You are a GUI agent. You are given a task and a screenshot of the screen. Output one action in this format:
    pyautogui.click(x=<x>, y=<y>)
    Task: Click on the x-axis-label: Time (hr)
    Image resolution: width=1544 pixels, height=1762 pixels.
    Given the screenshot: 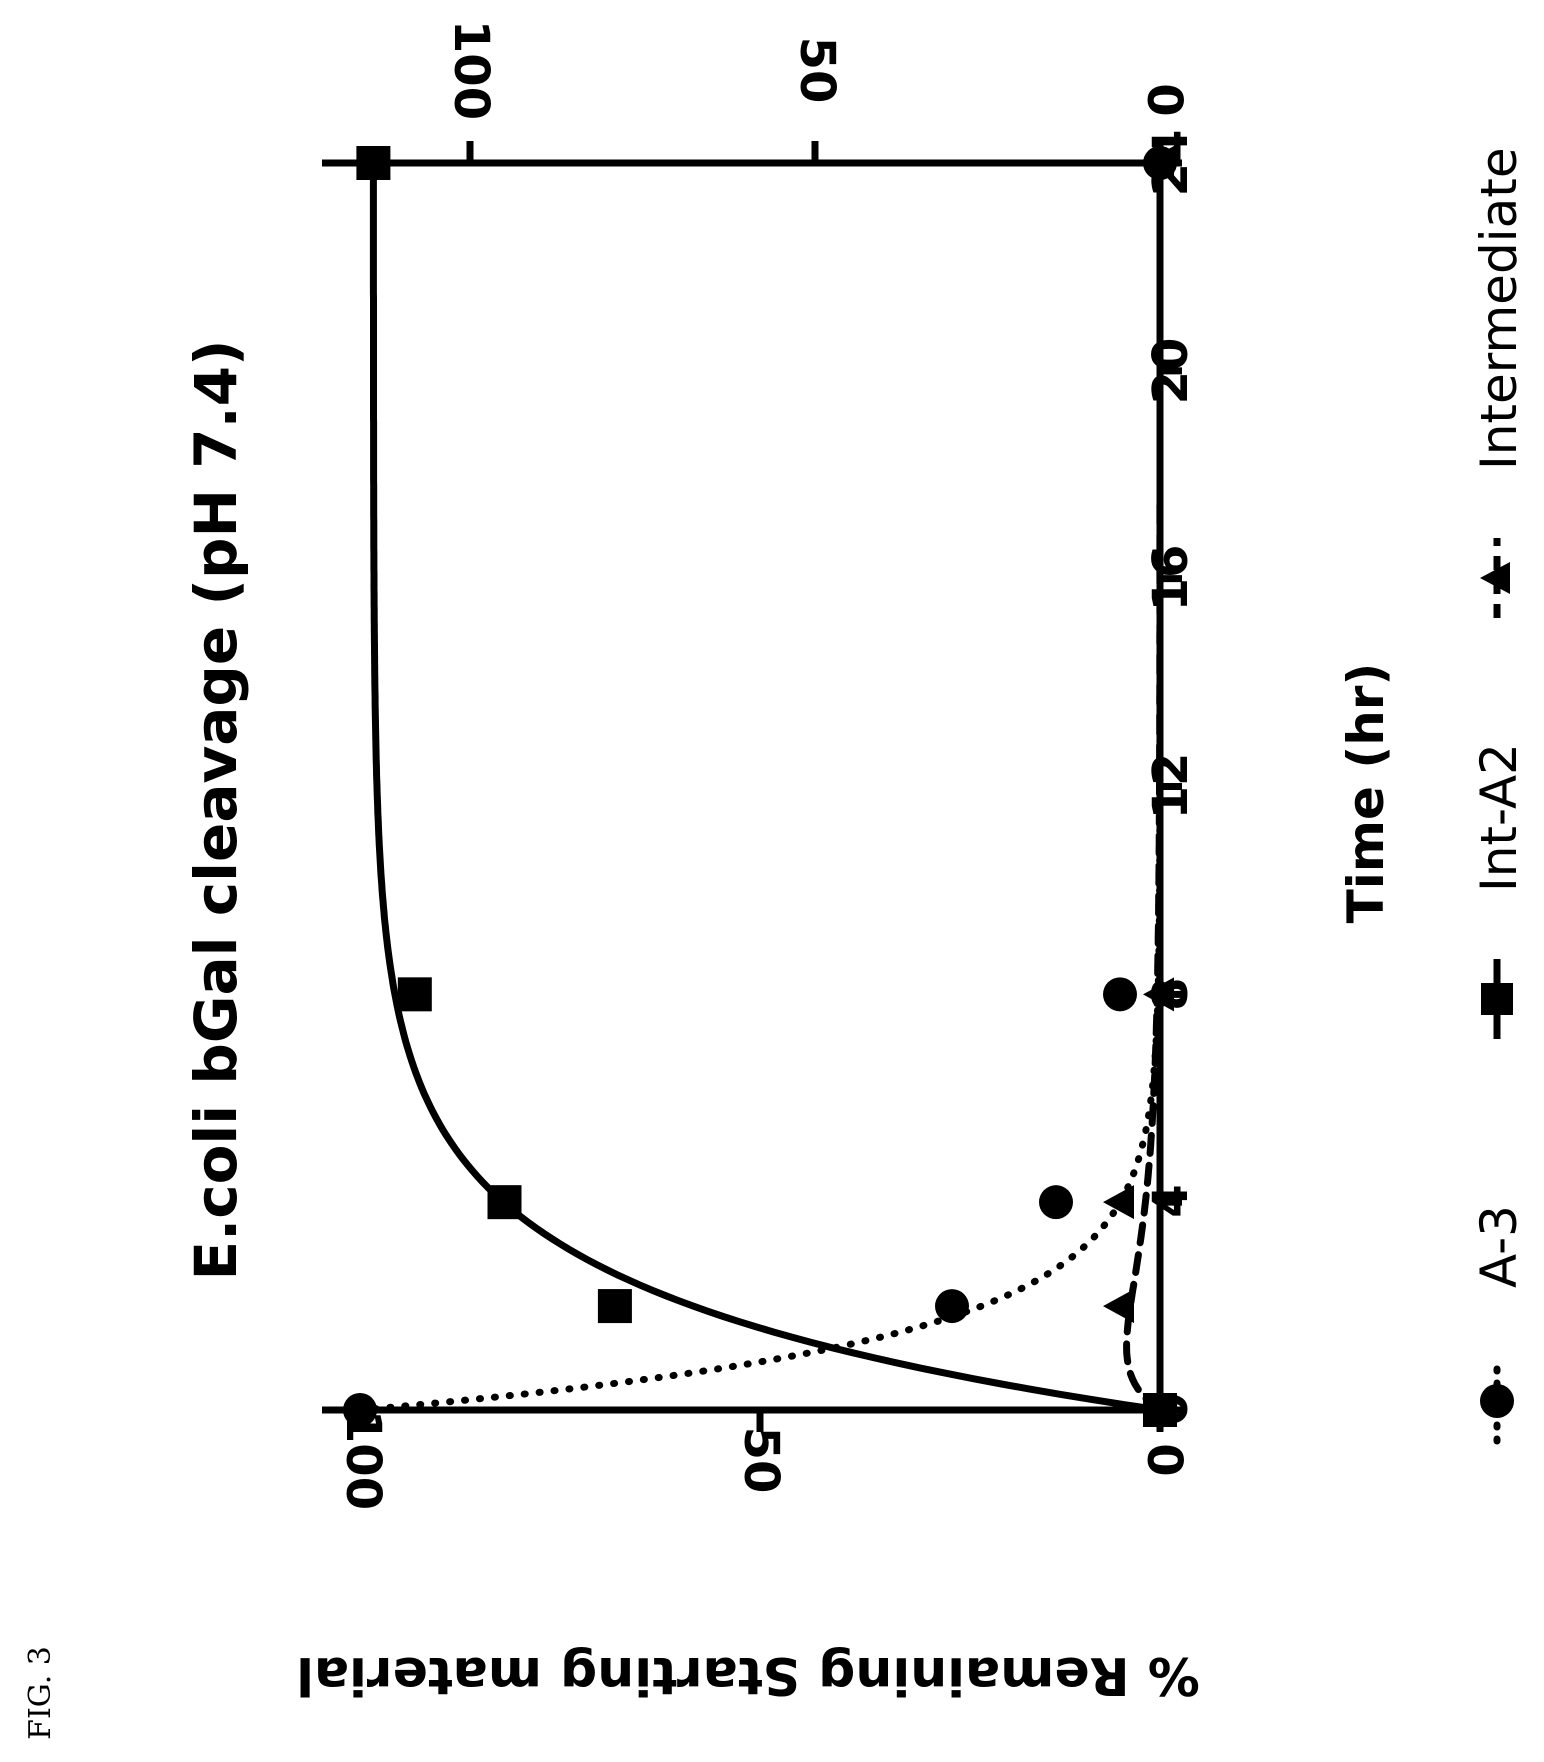 What is the action you would take?
    pyautogui.click(x=1366, y=793)
    